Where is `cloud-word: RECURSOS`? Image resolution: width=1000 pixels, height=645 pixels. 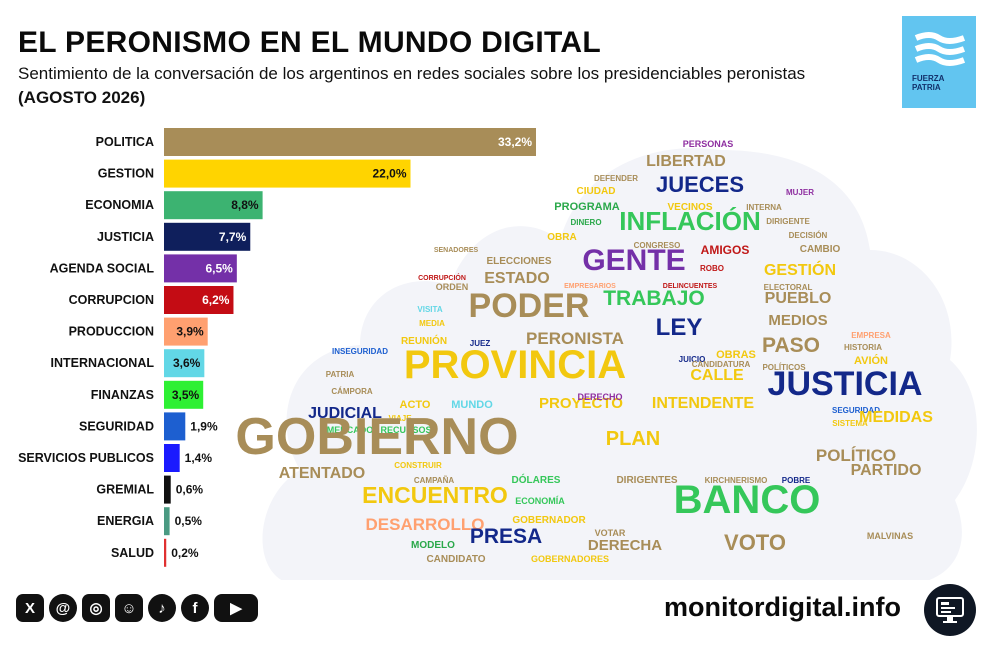
cloud-word: RECURSOS is located at coordinates (405, 430).